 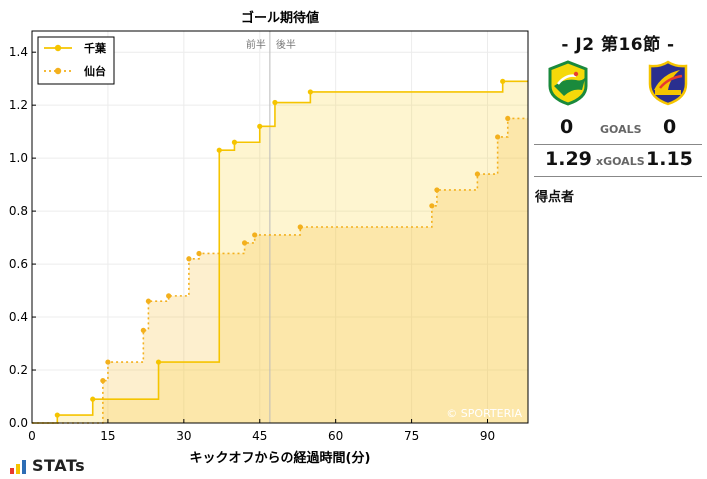 What do you see at coordinates (567, 127) in the screenshot?
I see `home-goals: 0` at bounding box center [567, 127].